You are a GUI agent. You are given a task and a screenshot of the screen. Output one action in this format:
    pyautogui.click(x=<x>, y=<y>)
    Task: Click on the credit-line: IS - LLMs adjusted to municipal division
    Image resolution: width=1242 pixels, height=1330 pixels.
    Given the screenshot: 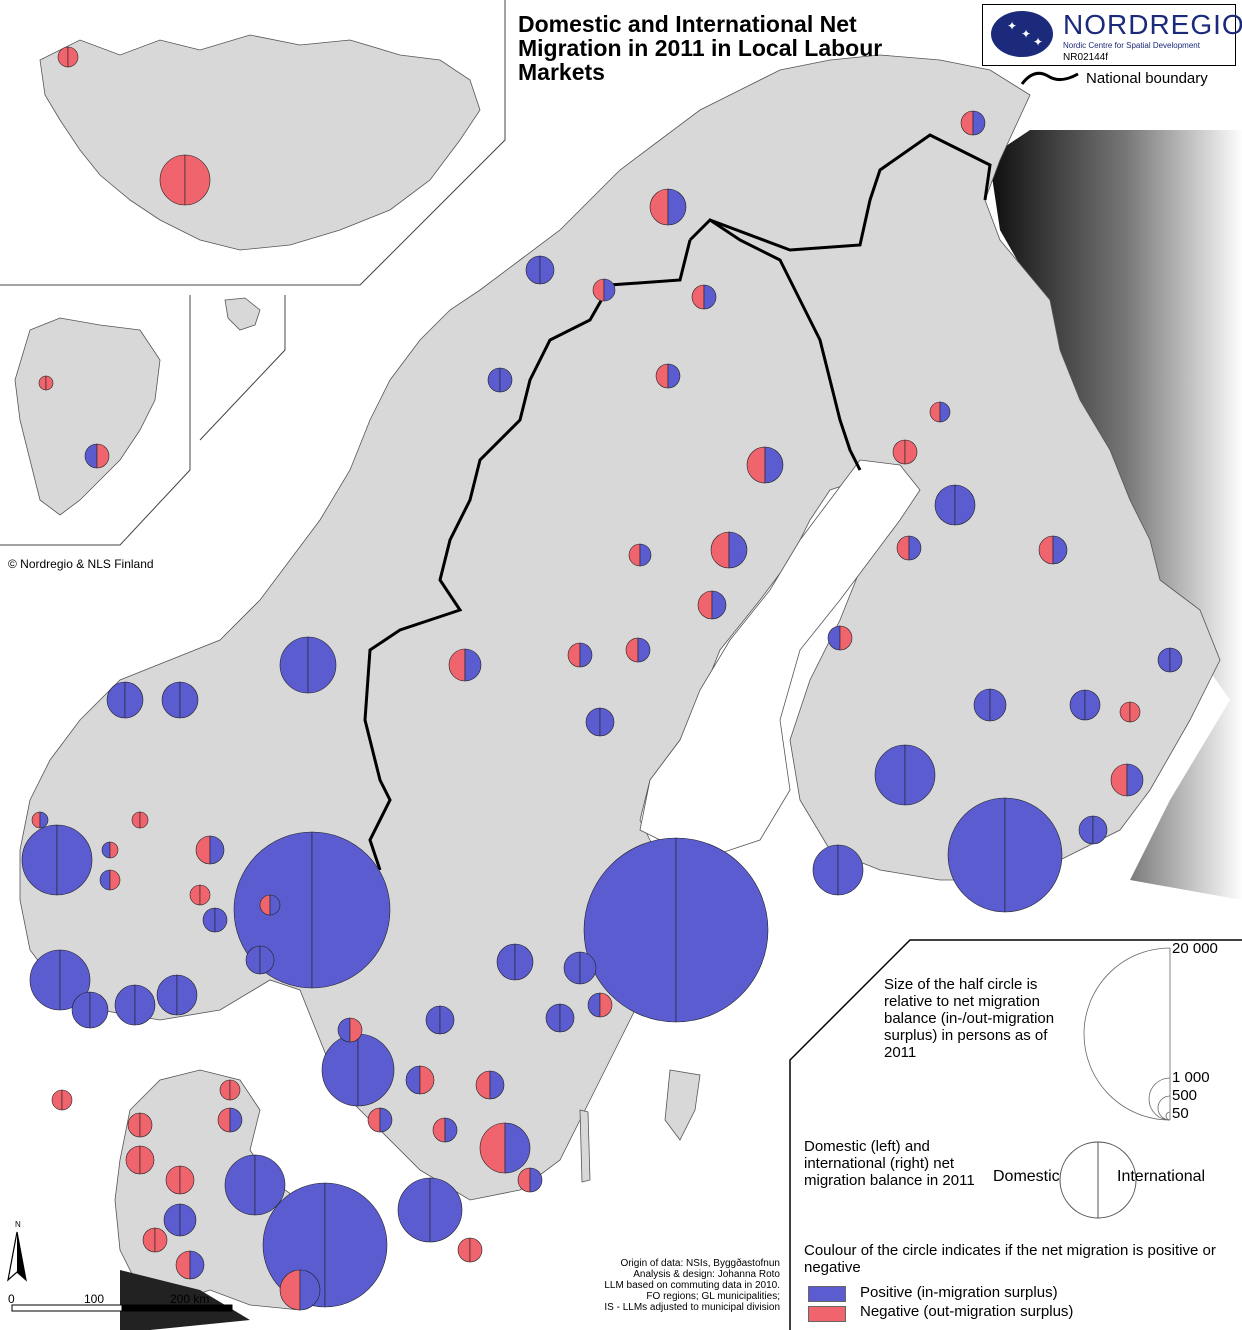 What is the action you would take?
    pyautogui.click(x=692, y=1307)
    